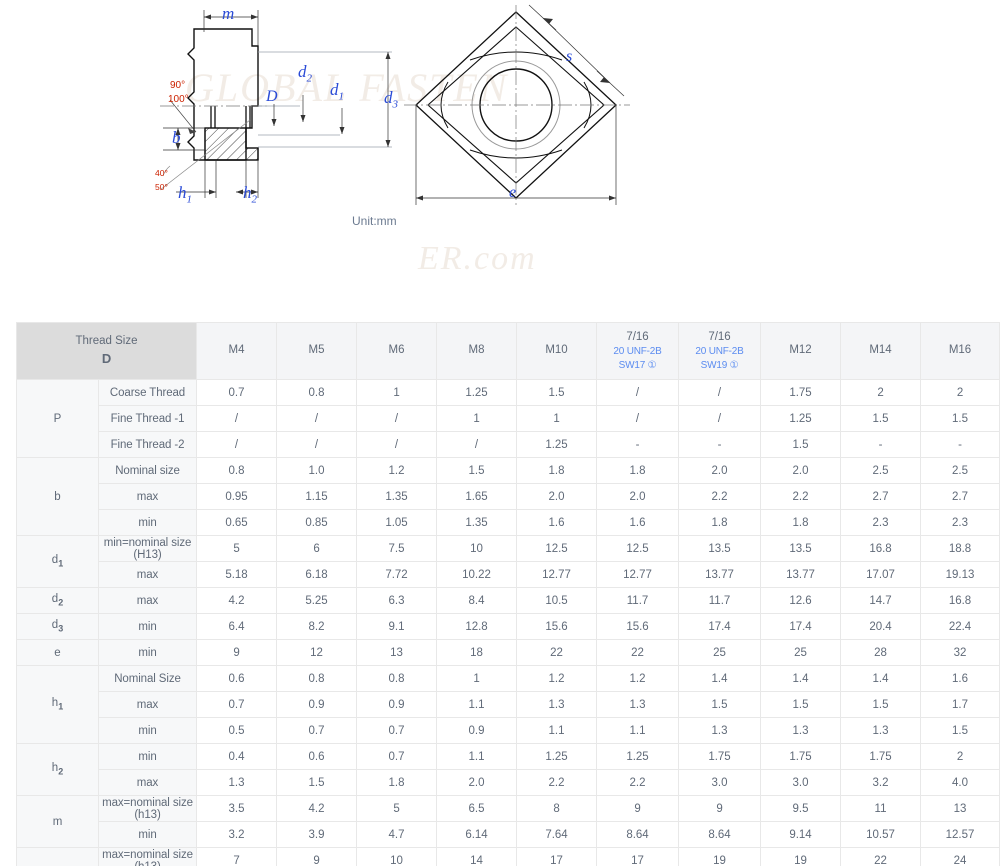 Image resolution: width=1005 pixels, height=866 pixels. What do you see at coordinates (147, 808) in the screenshot?
I see `row-sub-label: max=nominal size (h13)` at bounding box center [147, 808].